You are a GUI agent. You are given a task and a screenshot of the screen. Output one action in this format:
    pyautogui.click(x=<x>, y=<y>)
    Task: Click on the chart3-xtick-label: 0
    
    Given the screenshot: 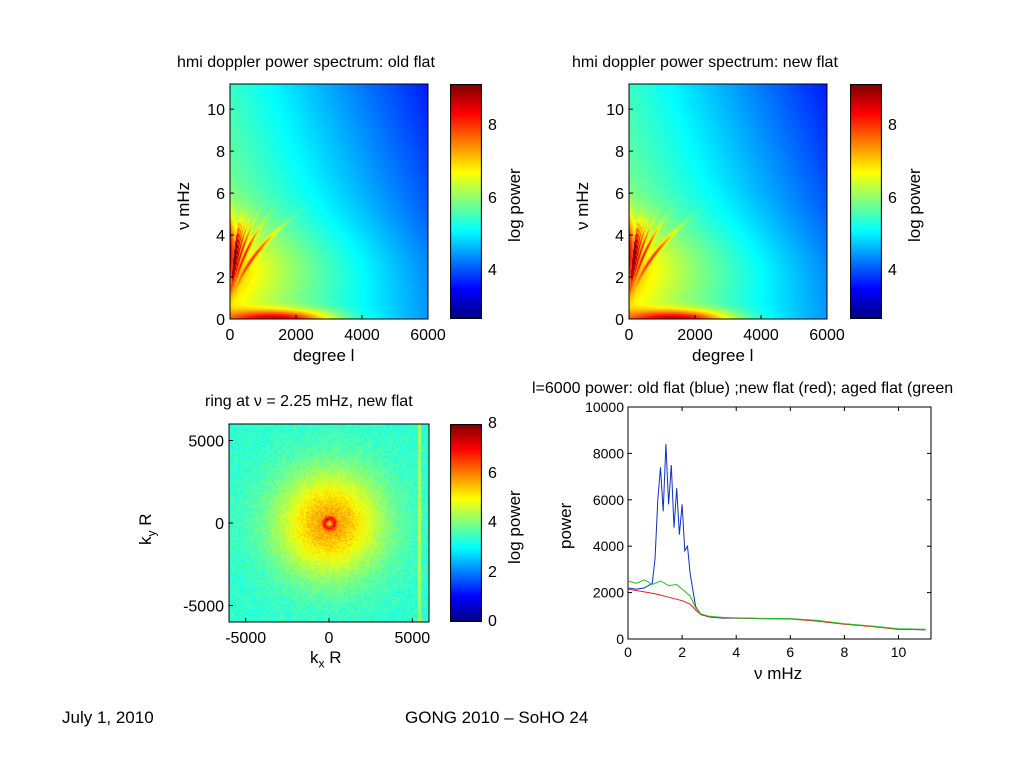 What is the action you would take?
    pyautogui.click(x=329, y=638)
    